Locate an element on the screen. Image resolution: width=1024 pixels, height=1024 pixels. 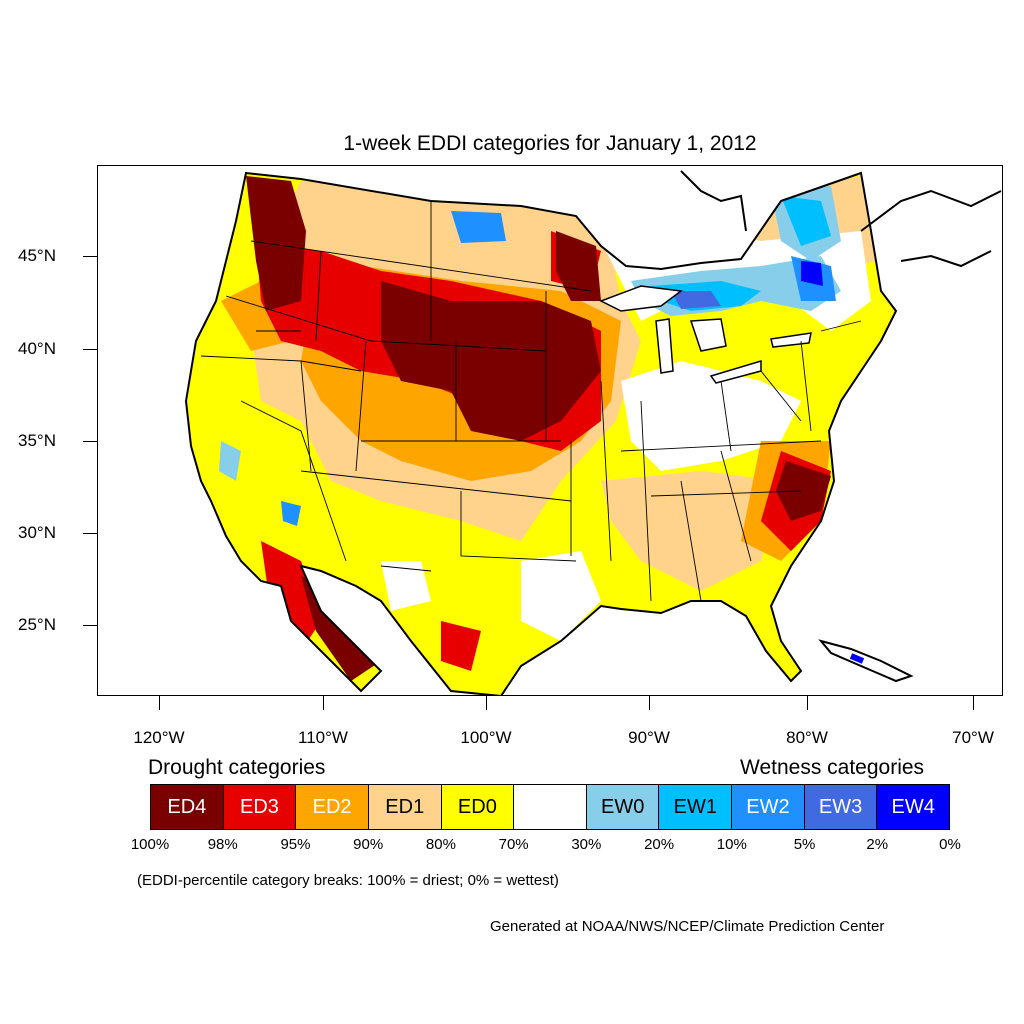
legend-break-label: 20% is located at coordinates (659, 844).